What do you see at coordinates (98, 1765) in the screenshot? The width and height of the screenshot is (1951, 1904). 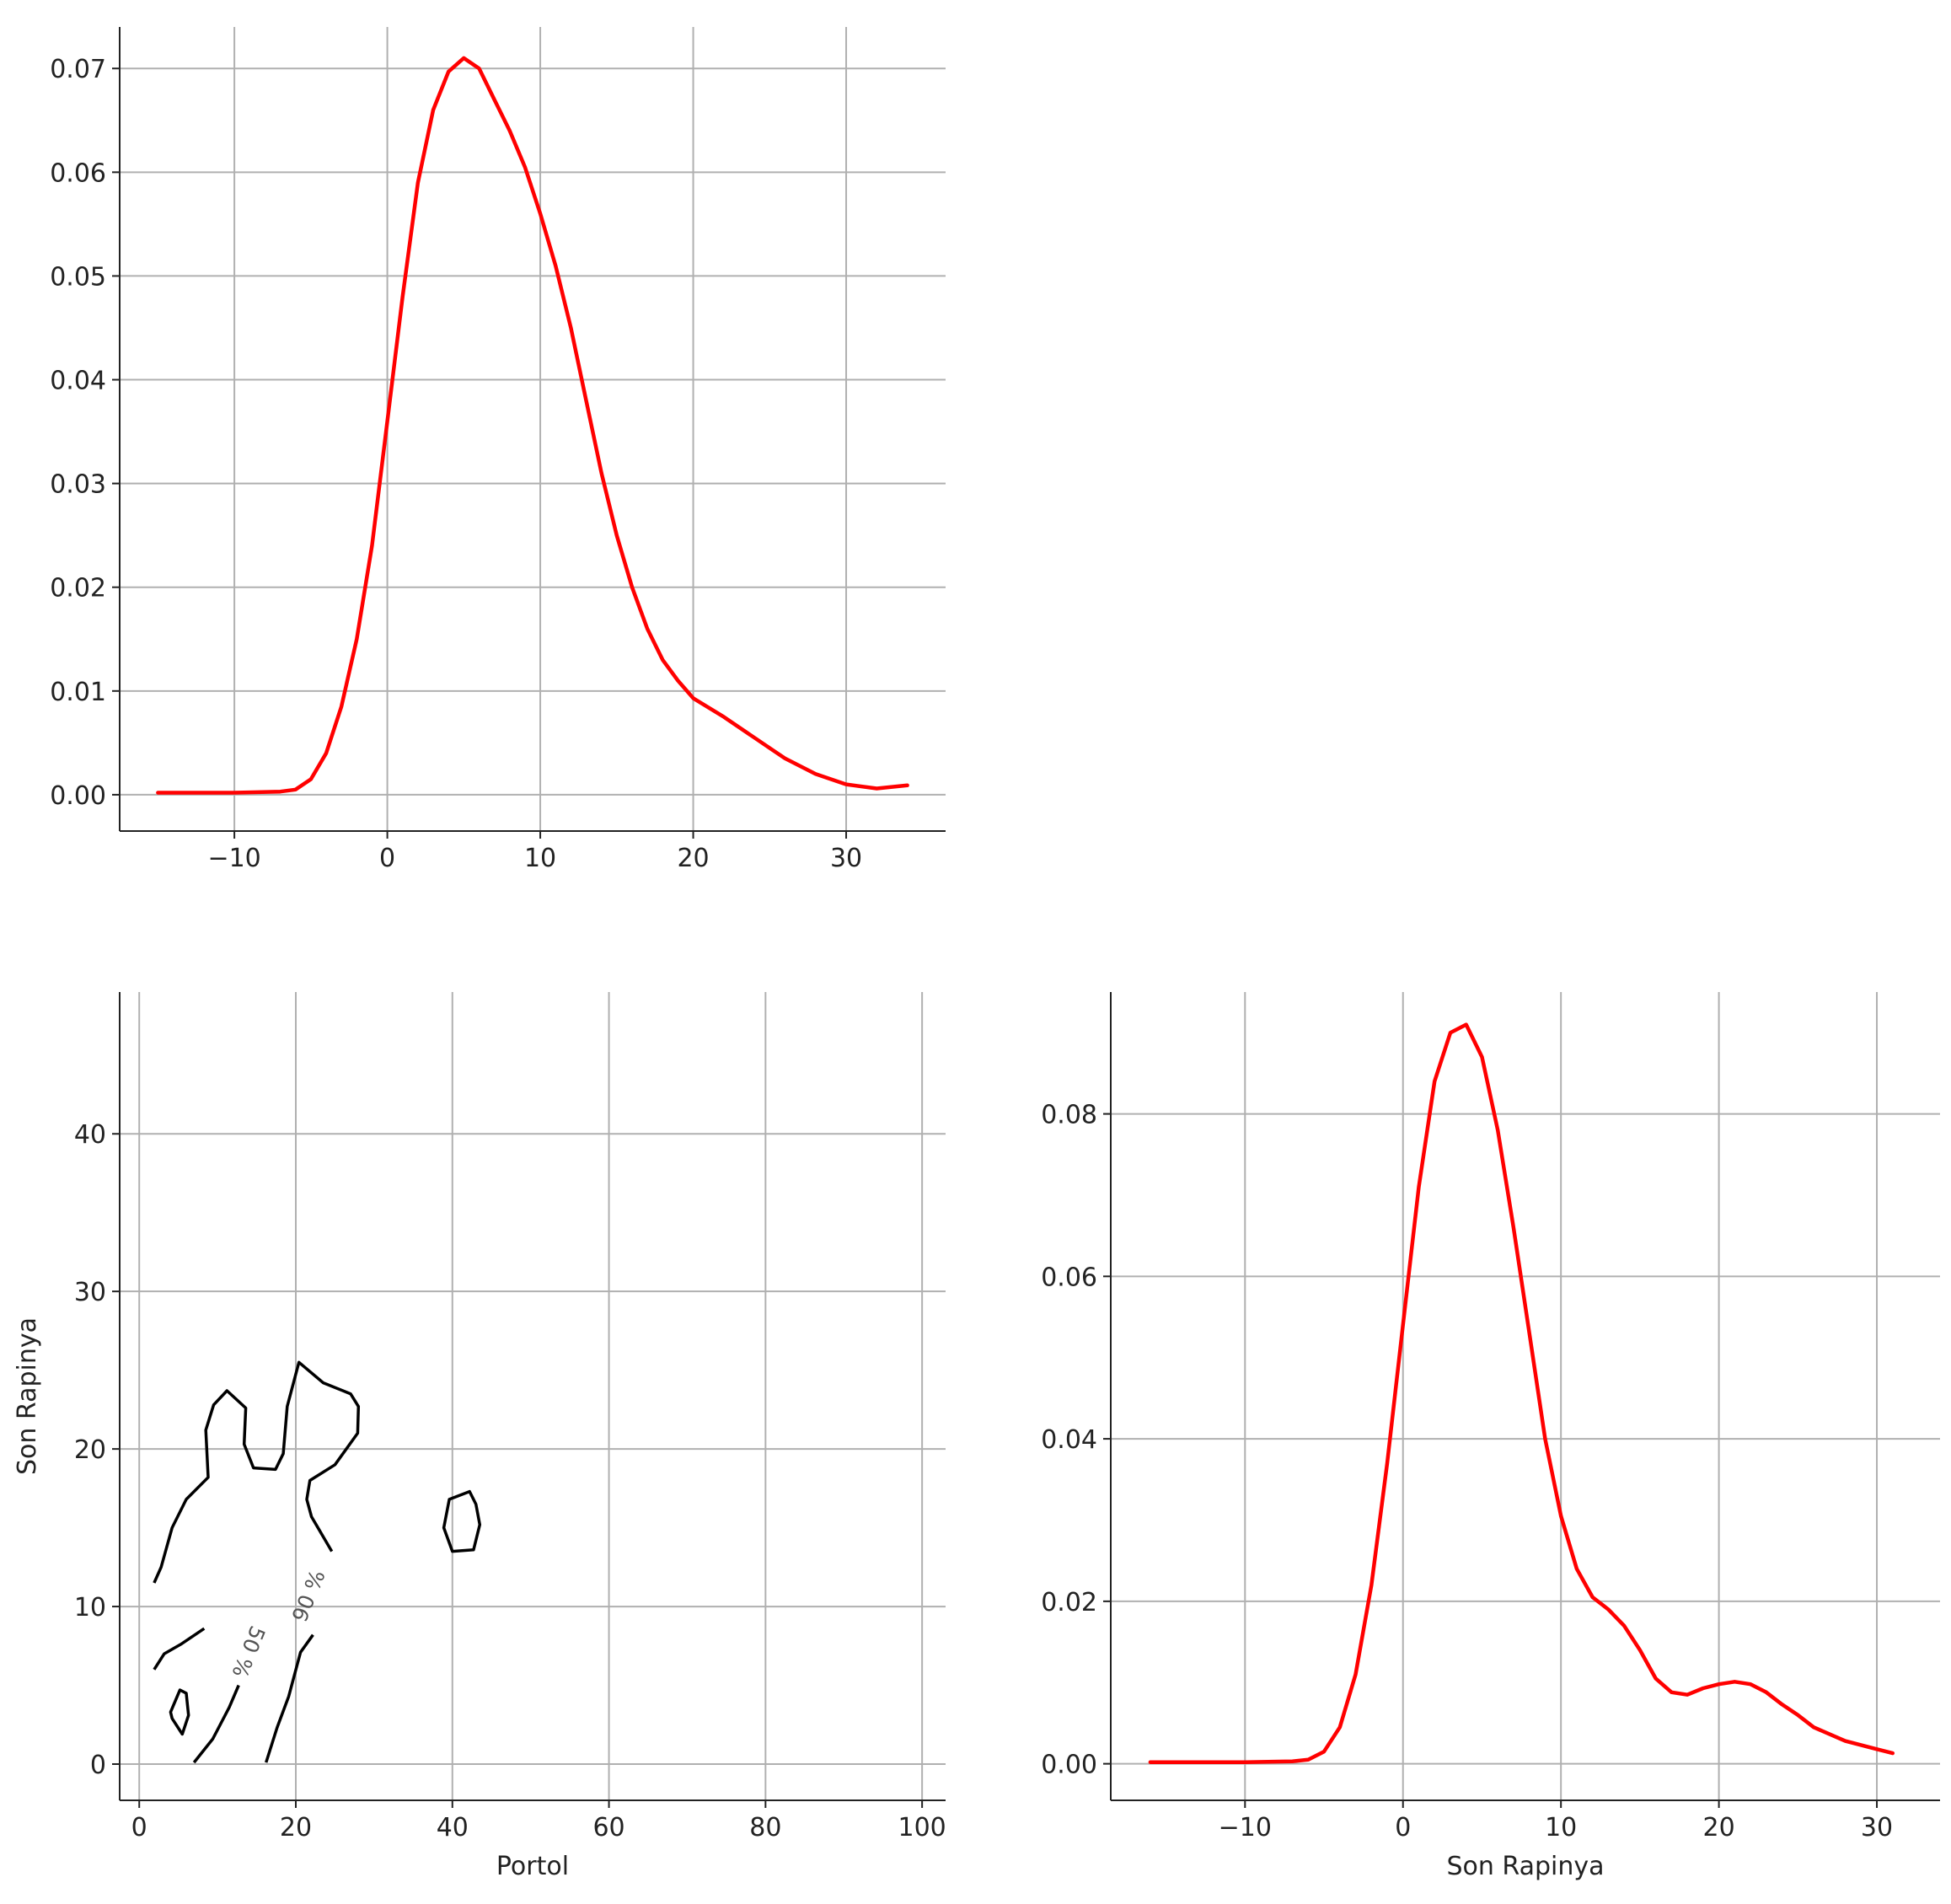 I see `y-tick-label: 0` at bounding box center [98, 1765].